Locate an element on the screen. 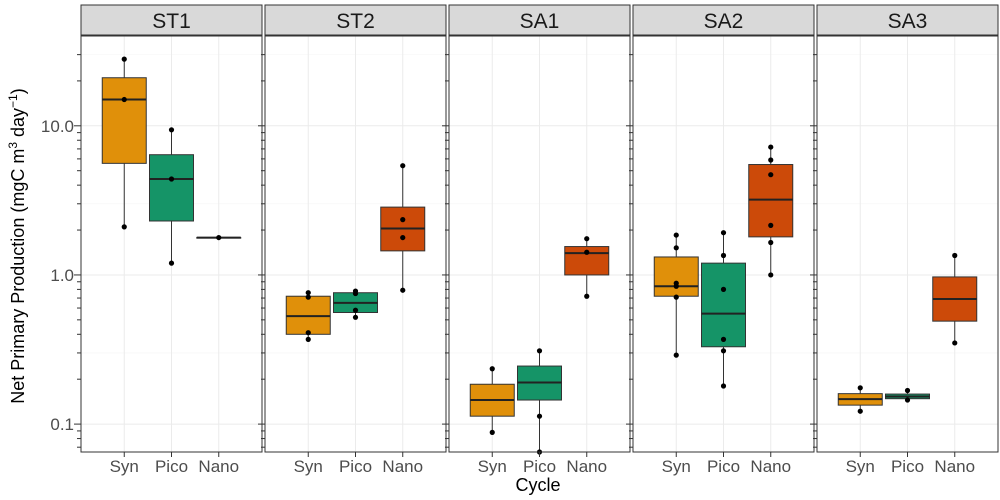  box-sa3-pico is located at coordinates (907, 395).